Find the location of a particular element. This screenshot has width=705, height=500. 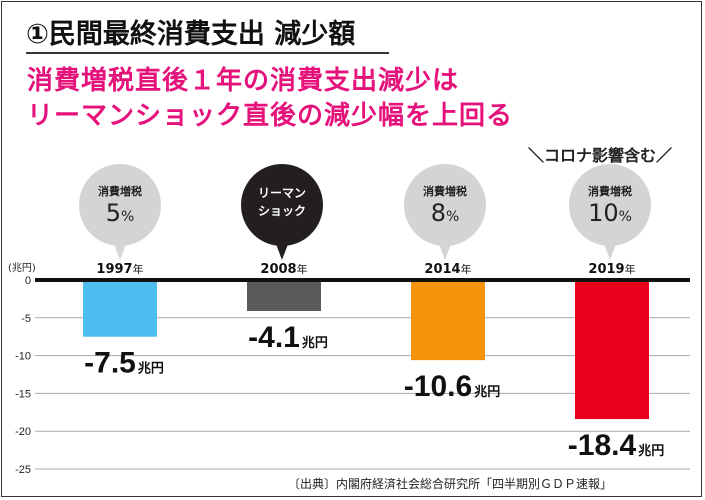

bar-2008 is located at coordinates (284, 295).